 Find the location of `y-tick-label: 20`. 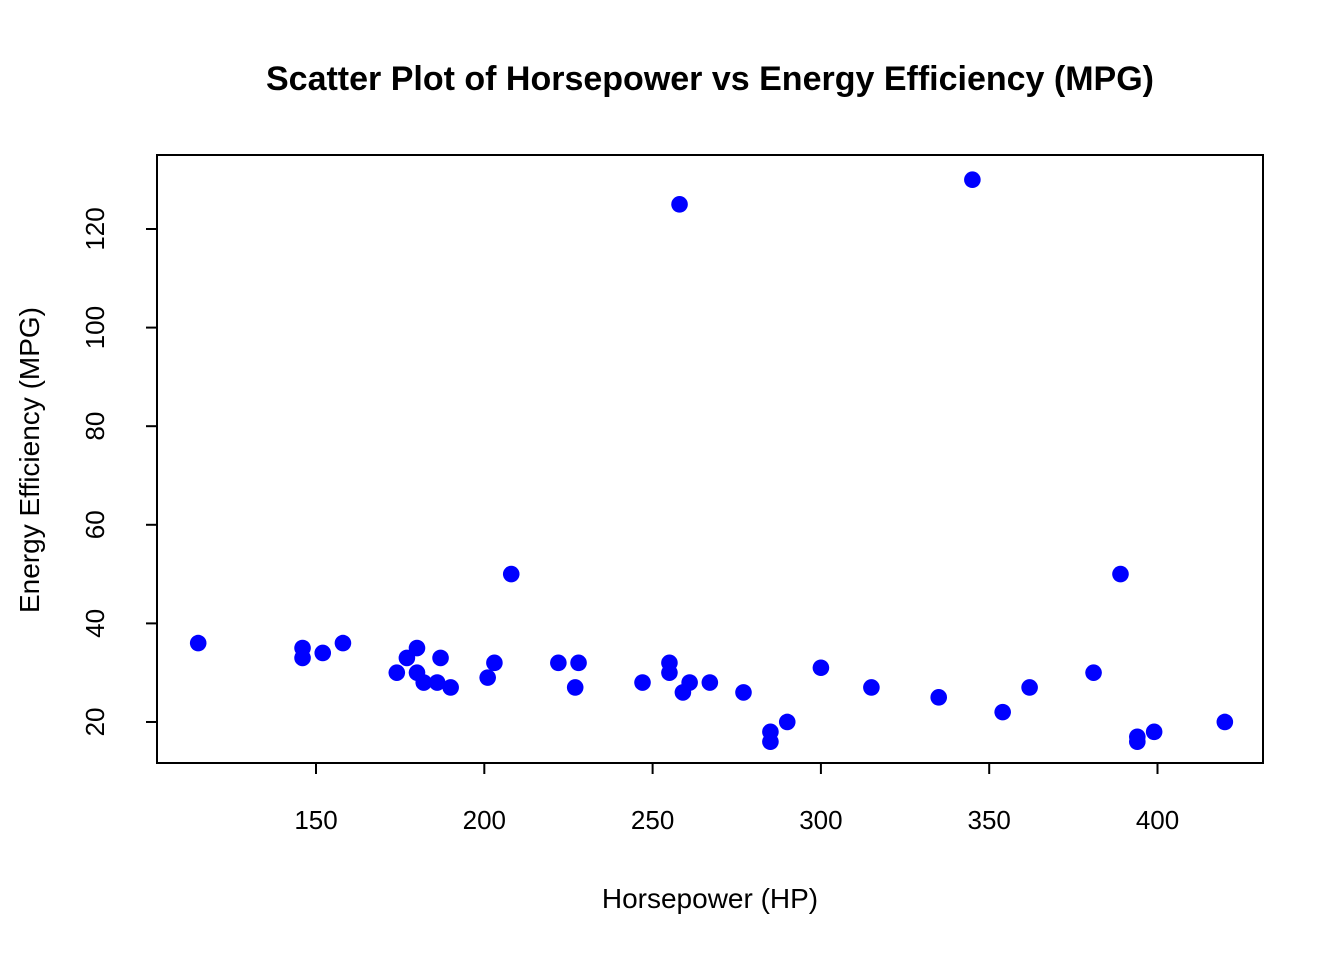

y-tick-label: 20 is located at coordinates (95, 722).